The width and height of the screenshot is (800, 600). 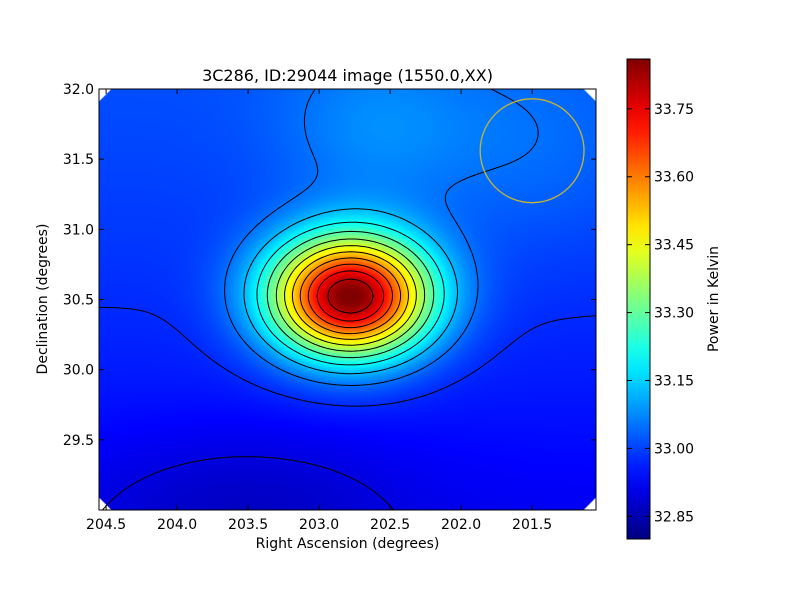 What do you see at coordinates (674, 449) in the screenshot?
I see `colorbar-tick-label: 33.00` at bounding box center [674, 449].